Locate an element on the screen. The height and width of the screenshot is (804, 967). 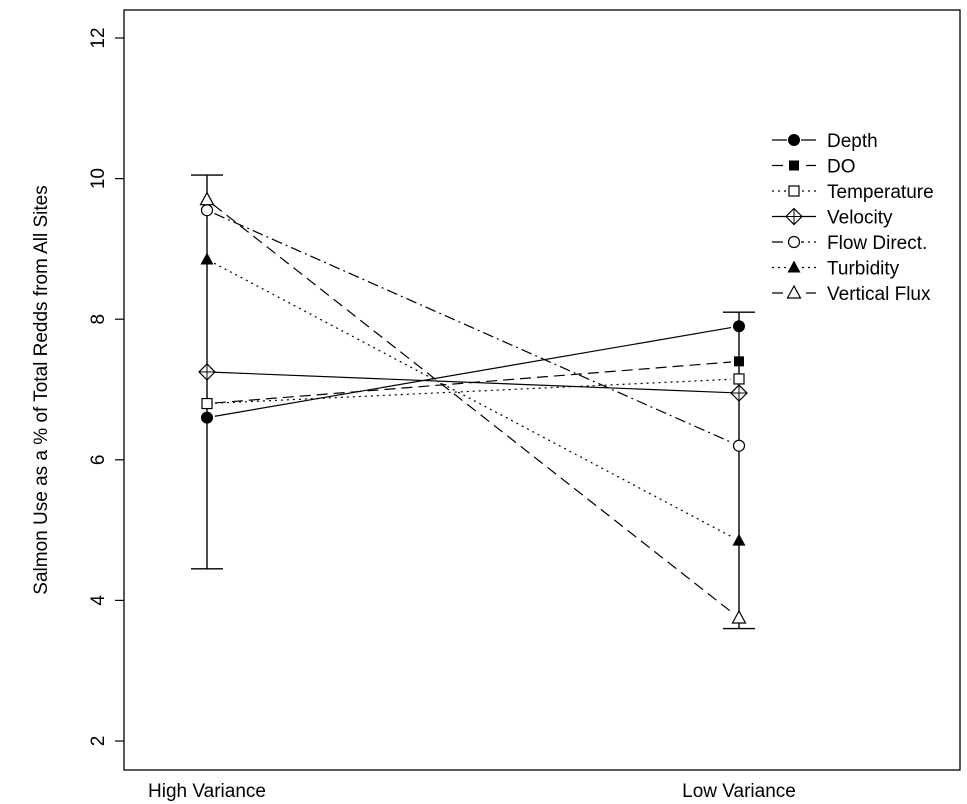
legend-item-temperature: Temperature is located at coordinates (853, 192).